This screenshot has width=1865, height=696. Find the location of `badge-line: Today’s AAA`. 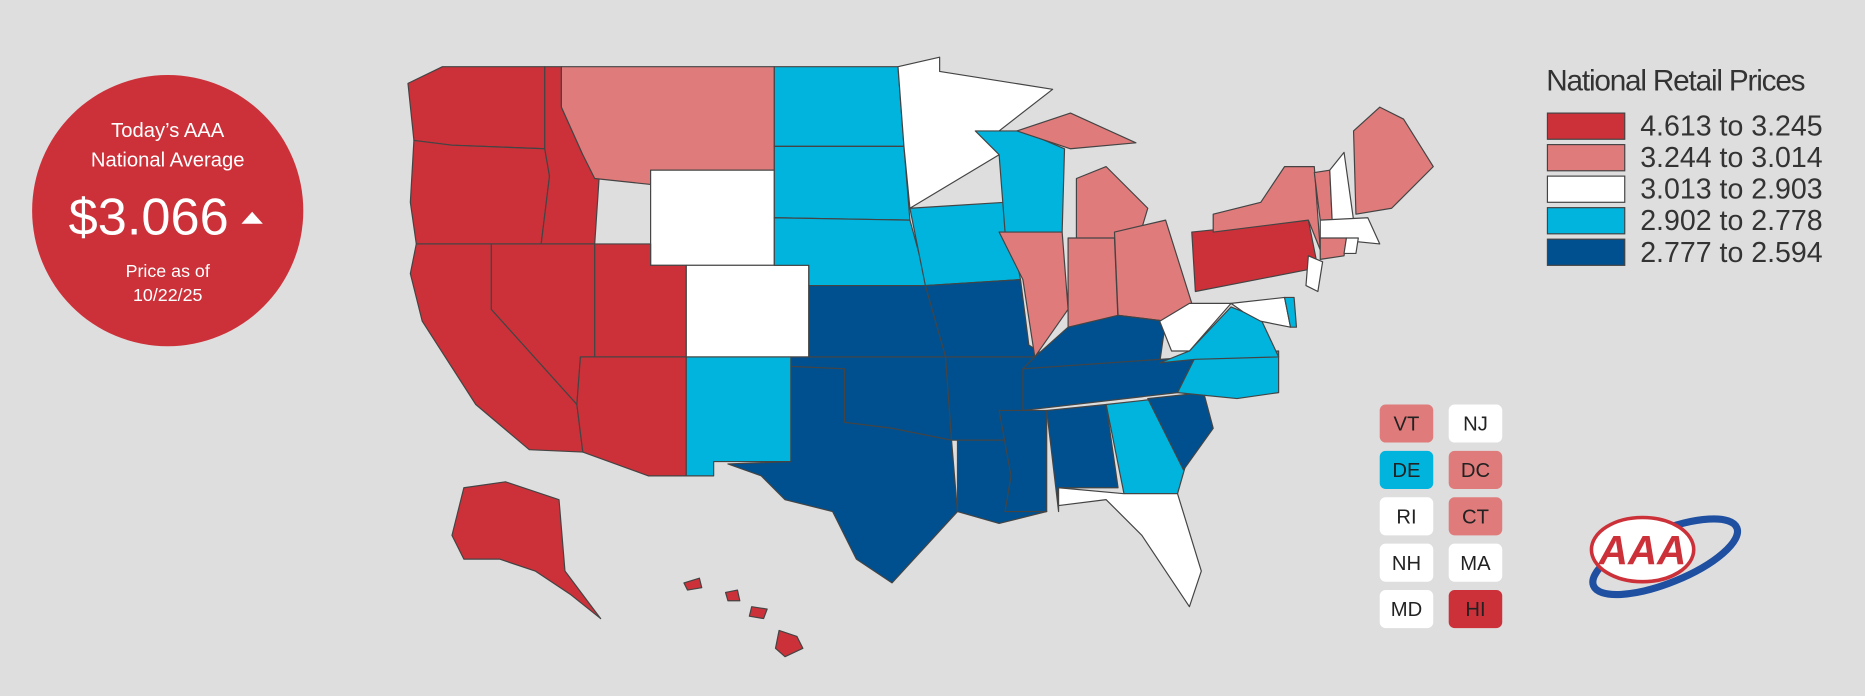

badge-line: Today’s AAA is located at coordinates (168, 131).